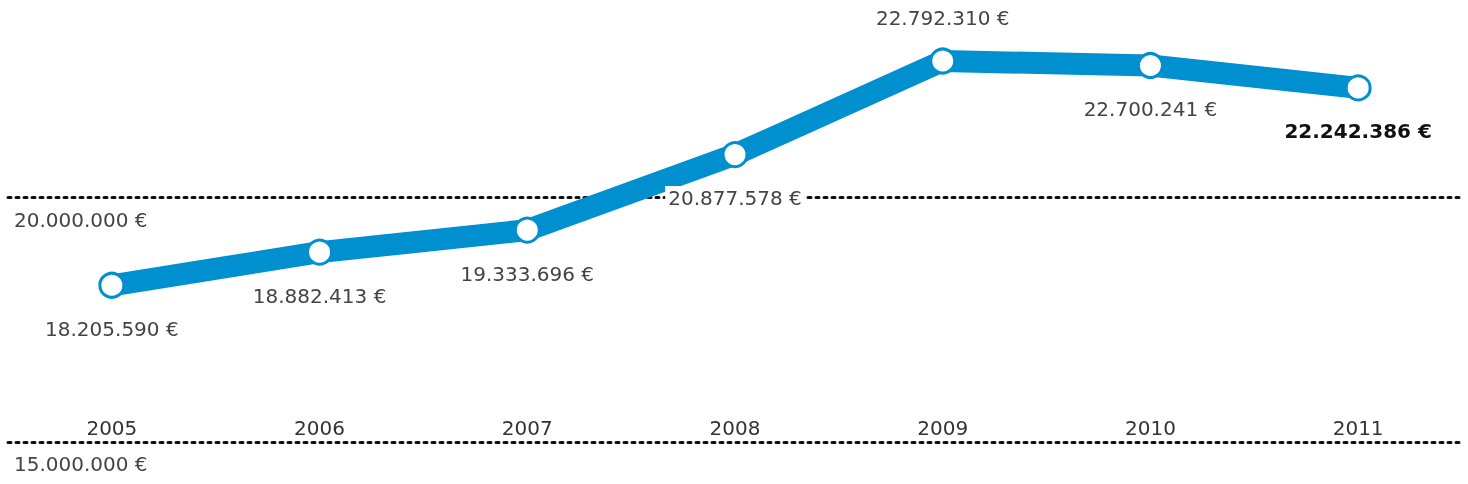 Image resolution: width=1468 pixels, height=484 pixels. What do you see at coordinates (735, 198) in the screenshot?
I see `data-label: 20.877.578 €` at bounding box center [735, 198].